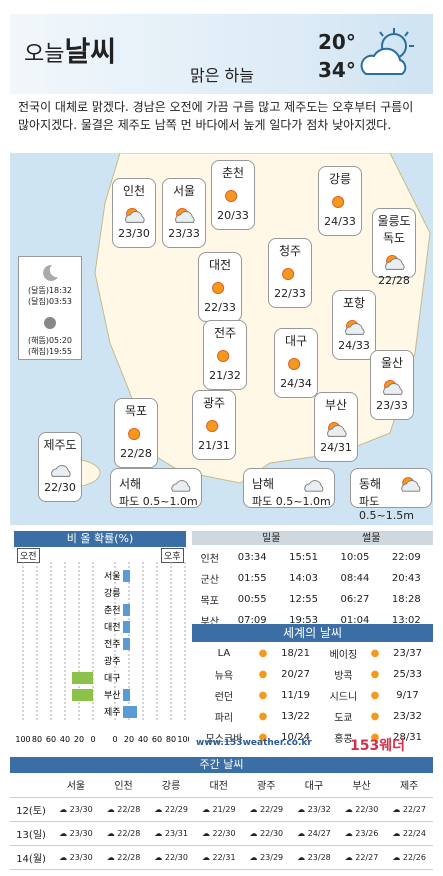 Image resolution: width=443 pixels, height=876 pixels. I want to click on world-row: 런던 ● 11/19 시드니 ● 9/17, so click(316, 696).